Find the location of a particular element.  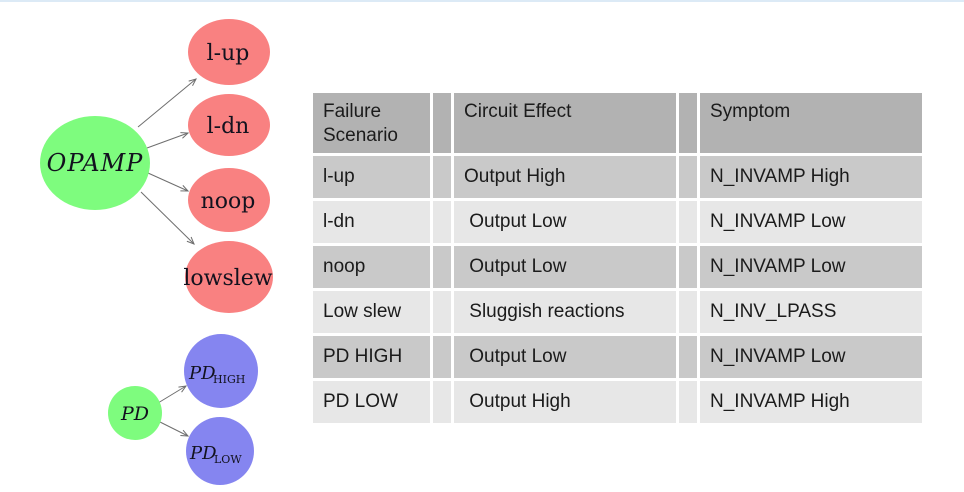

row-4-effect: Output Low is located at coordinates (565, 357).